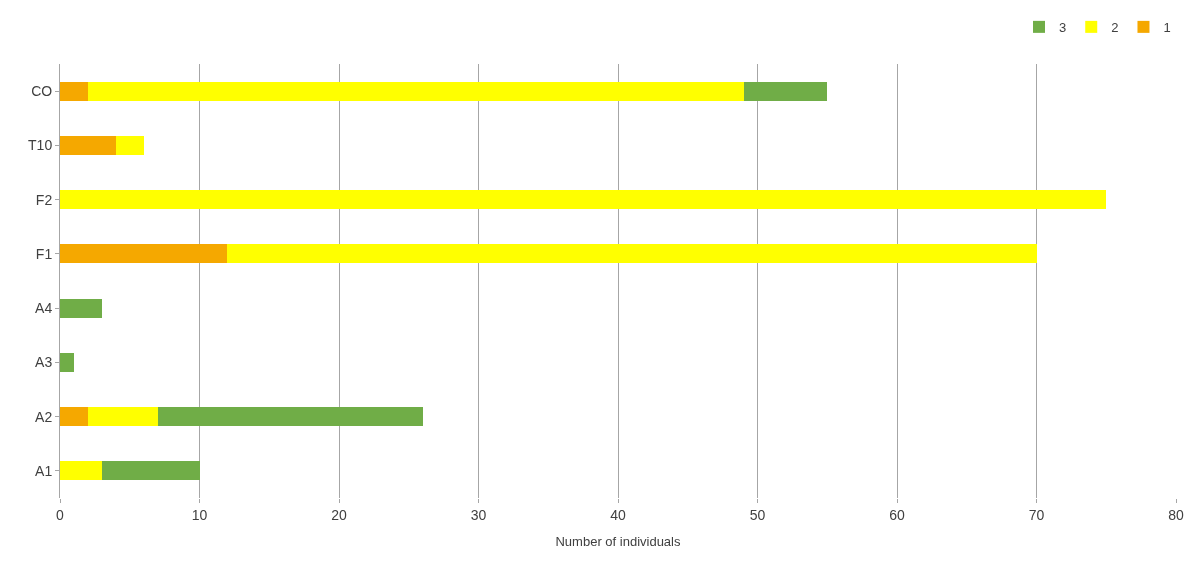 This screenshot has width=1196, height=568. Describe the element at coordinates (618, 542) in the screenshot. I see `x-axis-title: Number of individuals` at that location.